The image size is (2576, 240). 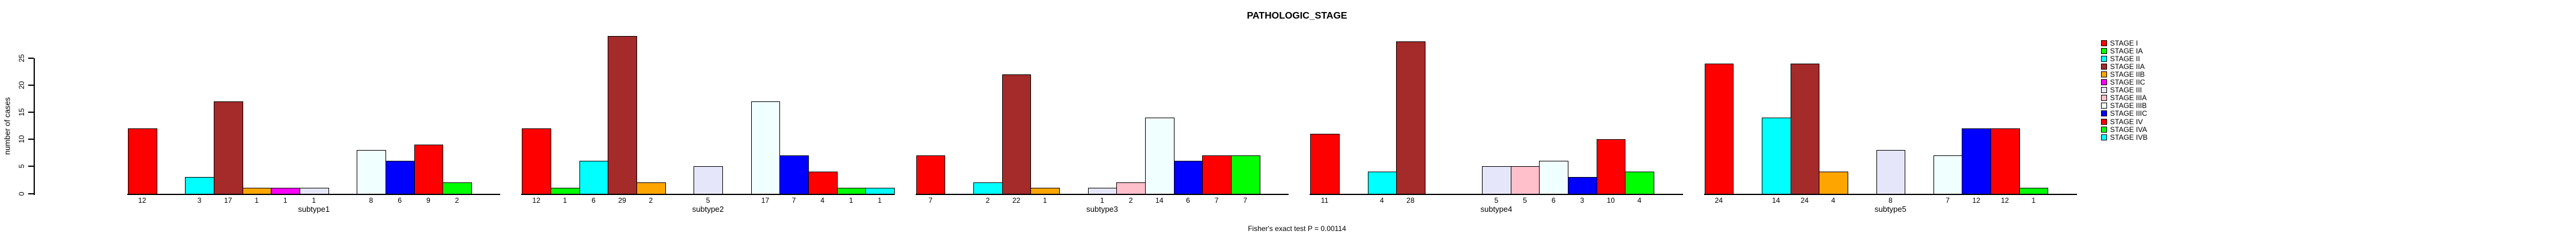 I want to click on bar-stage-i-subtype4, so click(x=1325, y=164).